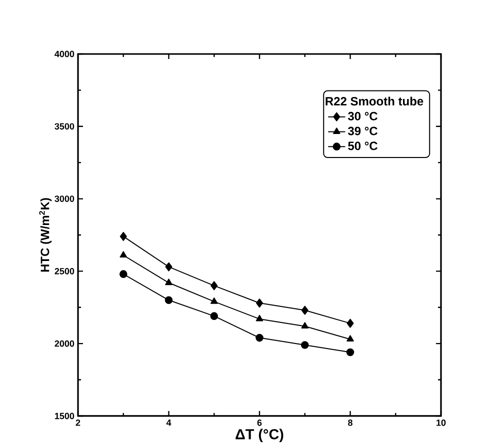  Describe the element at coordinates (363, 146) in the screenshot. I see `legend-label: 50 °C` at that location.